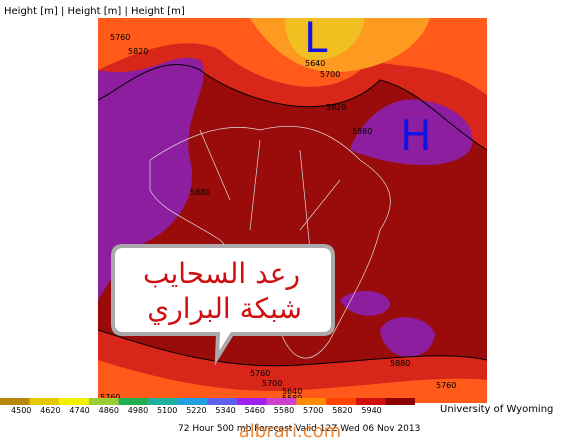  I want to click on colorbar-label: 4500, so click(21, 410).